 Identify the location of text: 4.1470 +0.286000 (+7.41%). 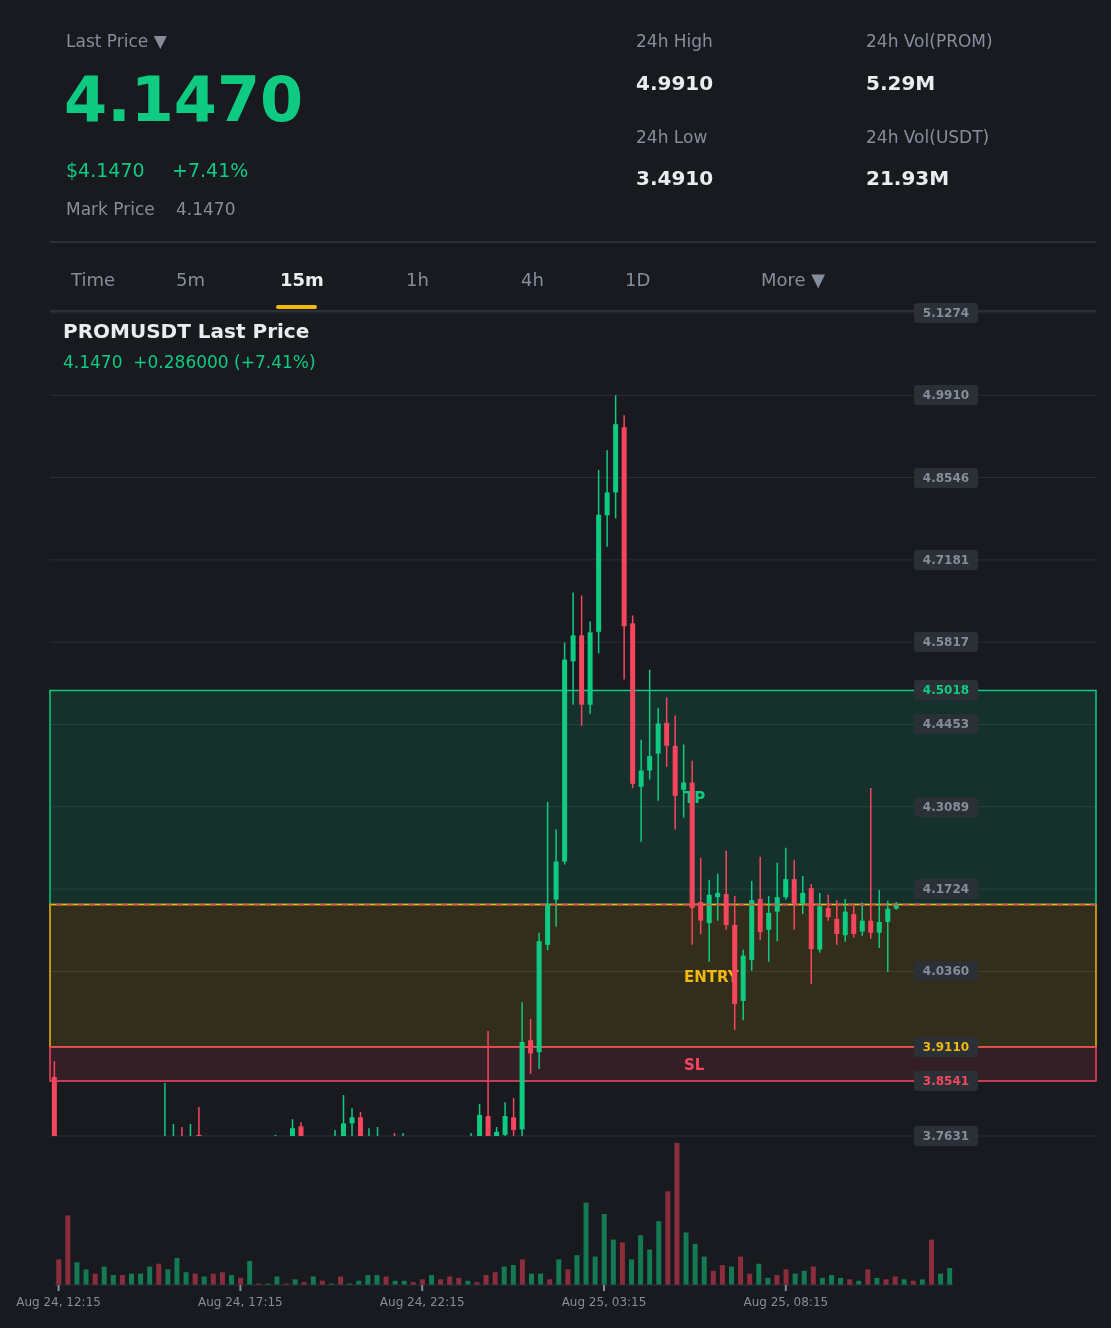
(189, 362).